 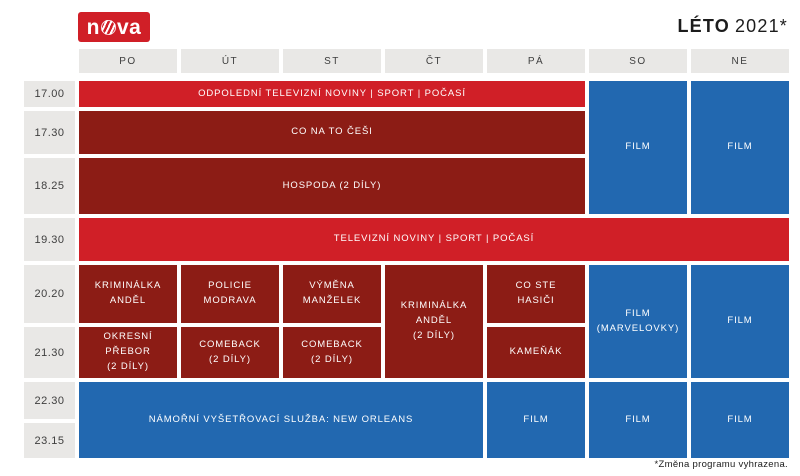 I want to click on cell-vymena-manzelek: VÝMĚNA MANŽELEK, so click(x=332, y=294).